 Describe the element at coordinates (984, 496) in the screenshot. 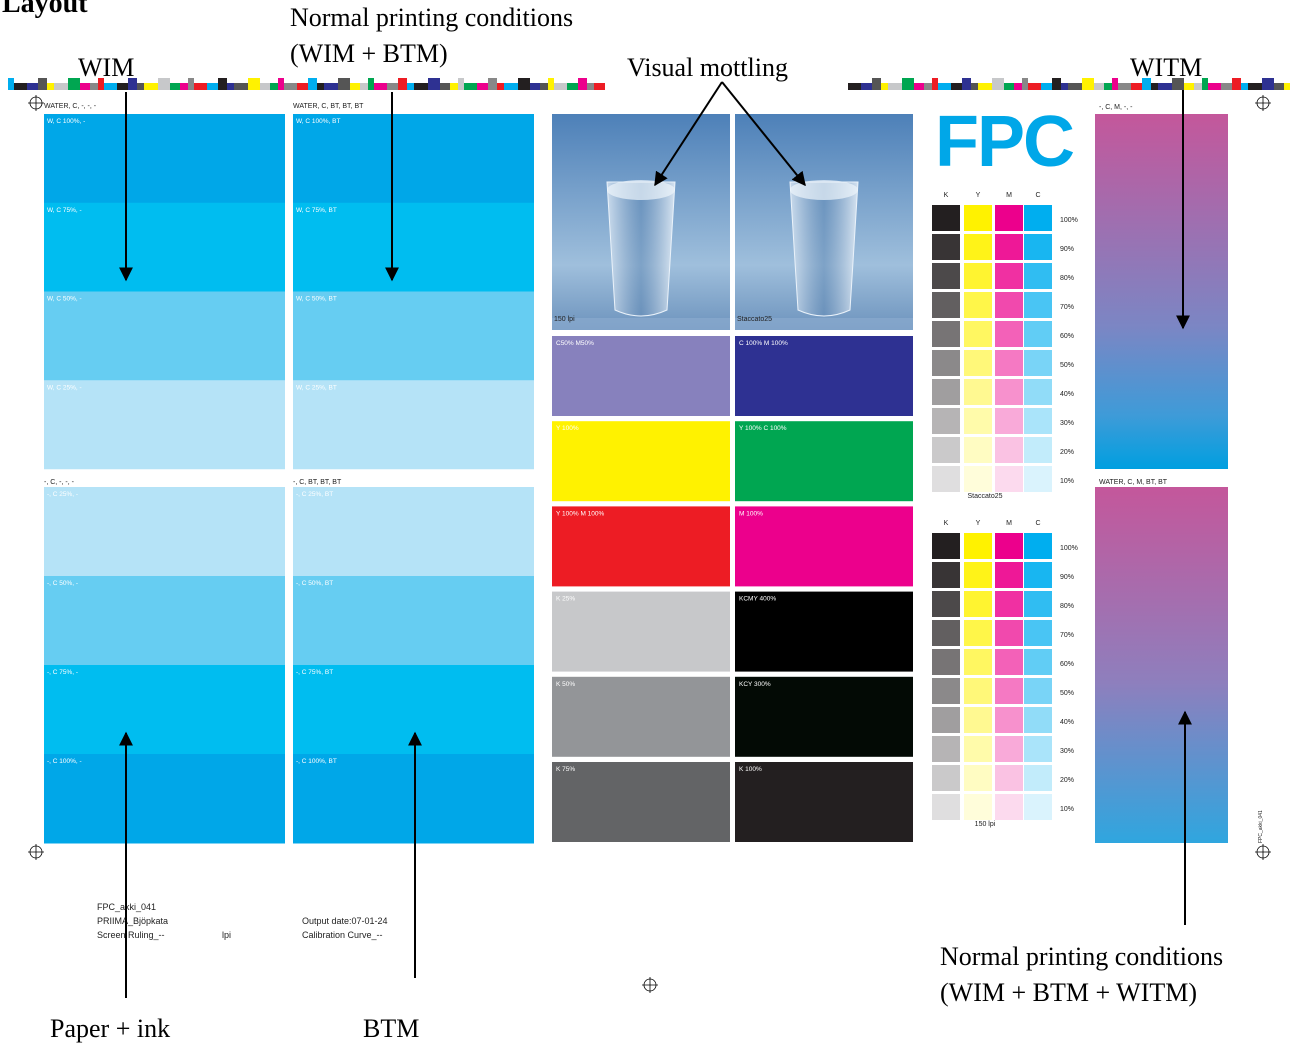

I see `label: Staccato25` at that location.